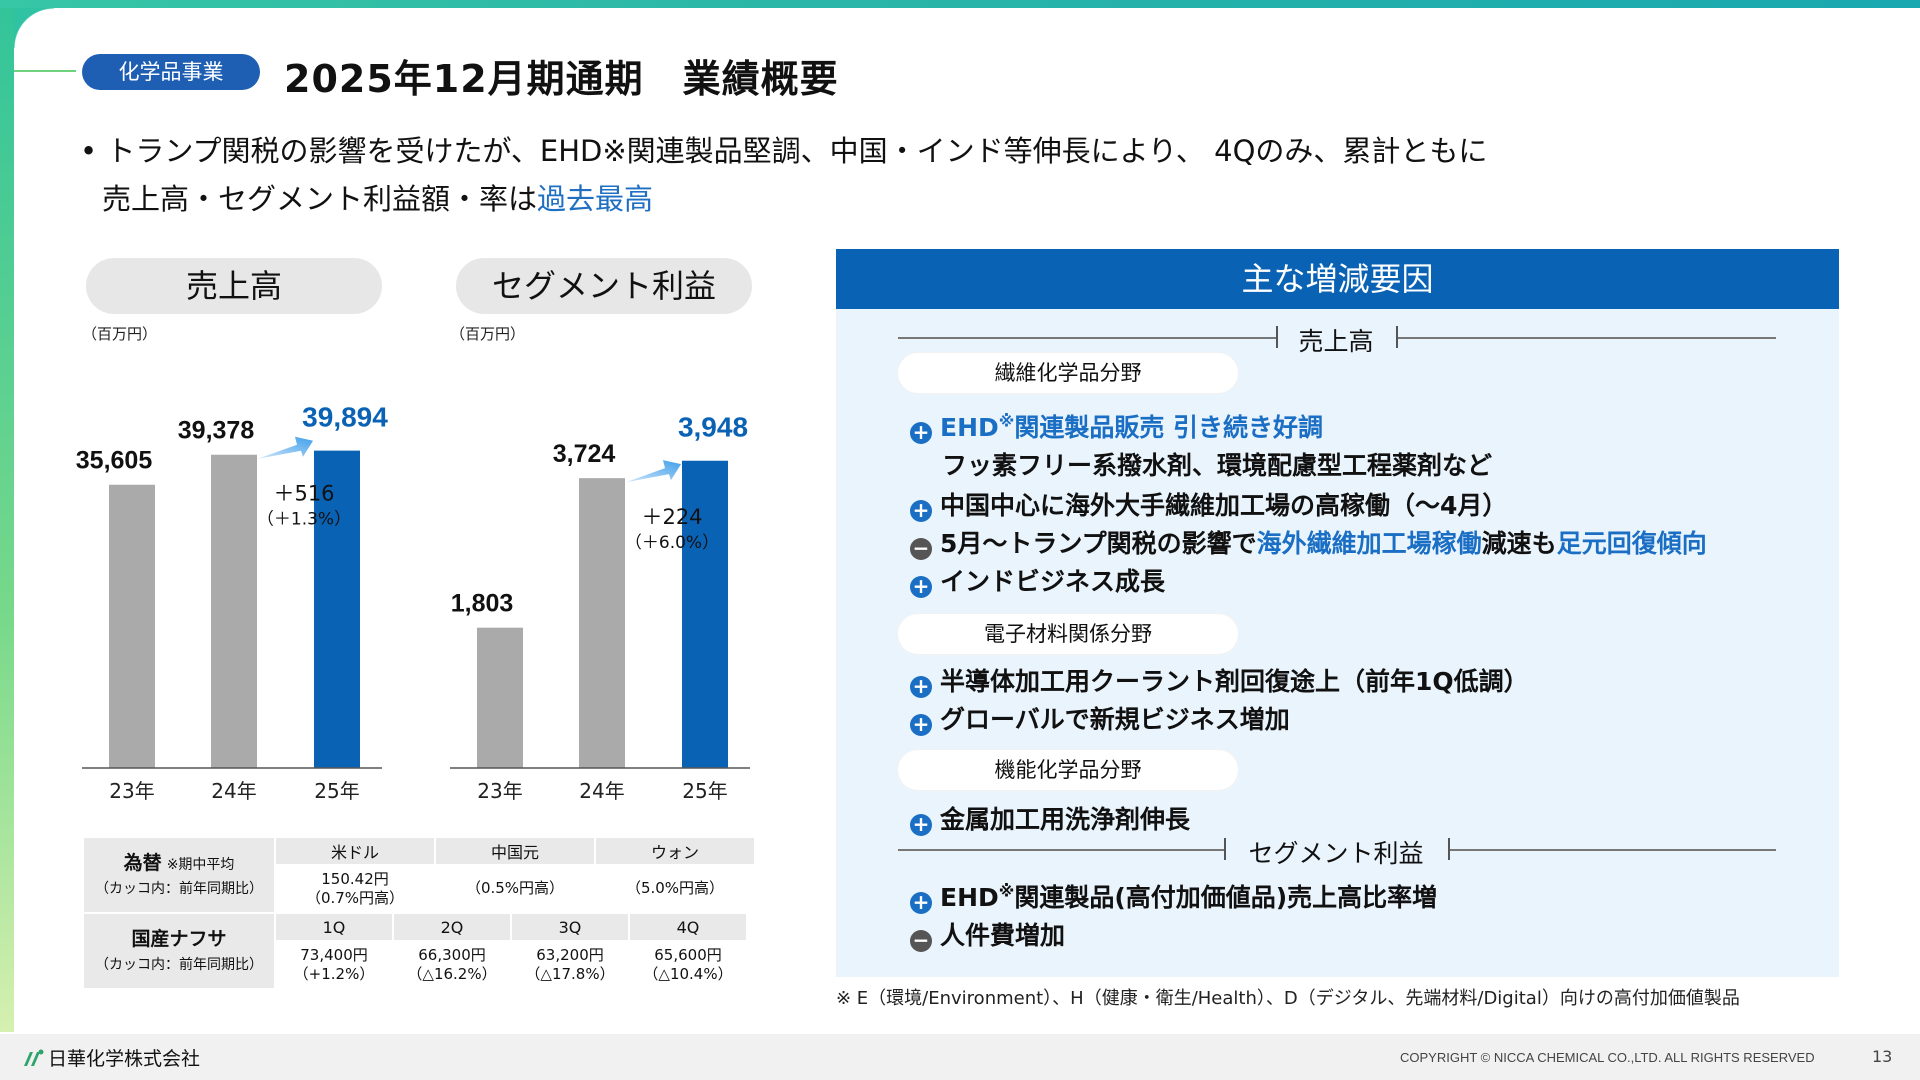 Image resolution: width=1920 pixels, height=1080 pixels. What do you see at coordinates (303, 494) in the screenshot?
I see `delta-label: ＋516` at bounding box center [303, 494].